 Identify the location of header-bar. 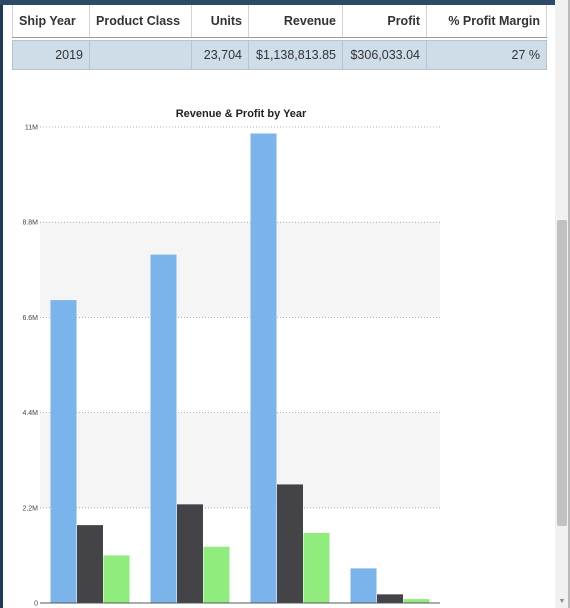
(277, 2).